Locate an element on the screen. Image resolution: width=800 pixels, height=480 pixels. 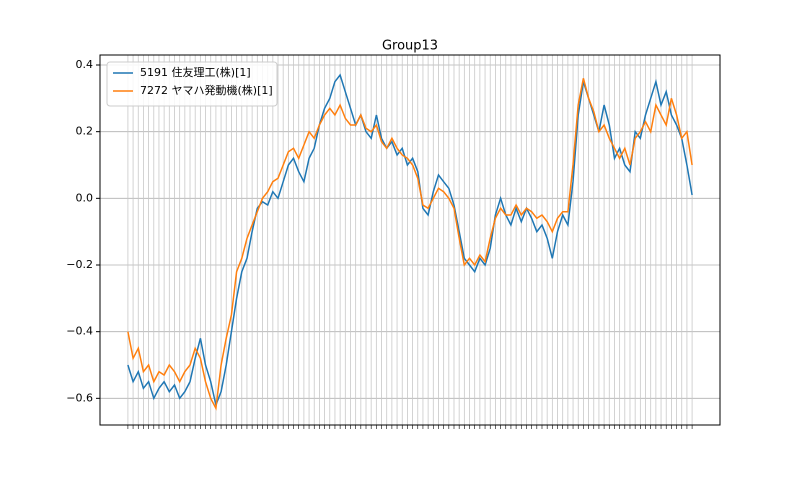
y-tick-label: −0.2 is located at coordinates (79, 264).